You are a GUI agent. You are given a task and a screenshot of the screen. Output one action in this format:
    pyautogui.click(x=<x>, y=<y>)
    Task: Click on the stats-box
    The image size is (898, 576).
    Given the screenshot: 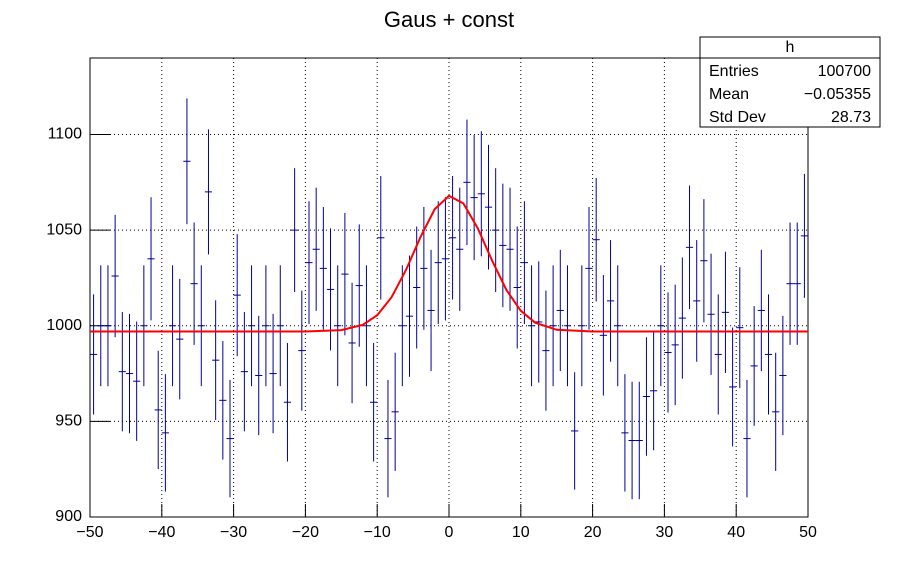 What is the action you would take?
    pyautogui.click(x=790, y=82)
    